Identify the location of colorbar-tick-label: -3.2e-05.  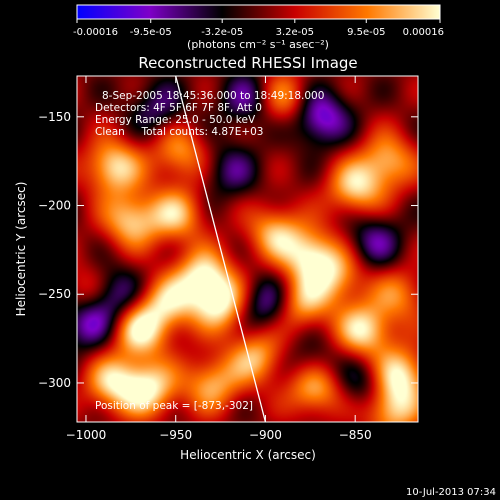
(222, 32).